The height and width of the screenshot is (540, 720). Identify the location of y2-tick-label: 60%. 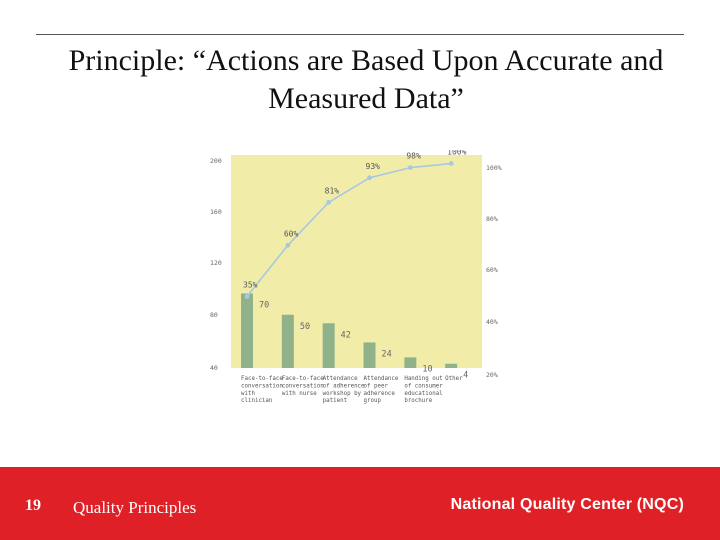
(492, 270).